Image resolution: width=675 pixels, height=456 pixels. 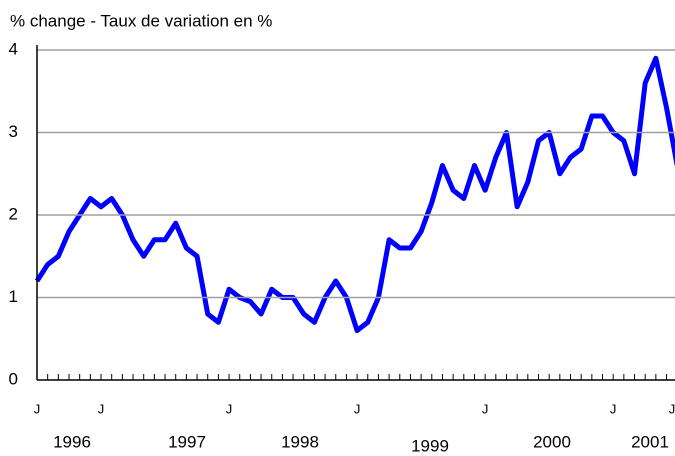 I want to click on year-label: 2000, so click(x=552, y=441).